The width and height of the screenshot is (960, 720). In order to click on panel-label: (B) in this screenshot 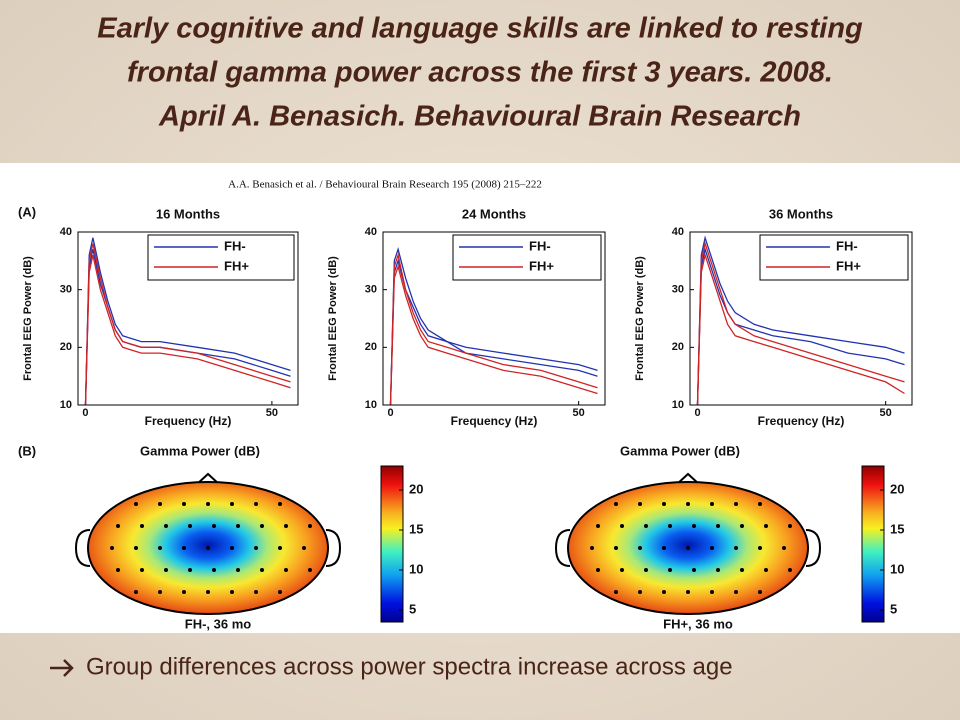, I will do `click(27, 450)`.